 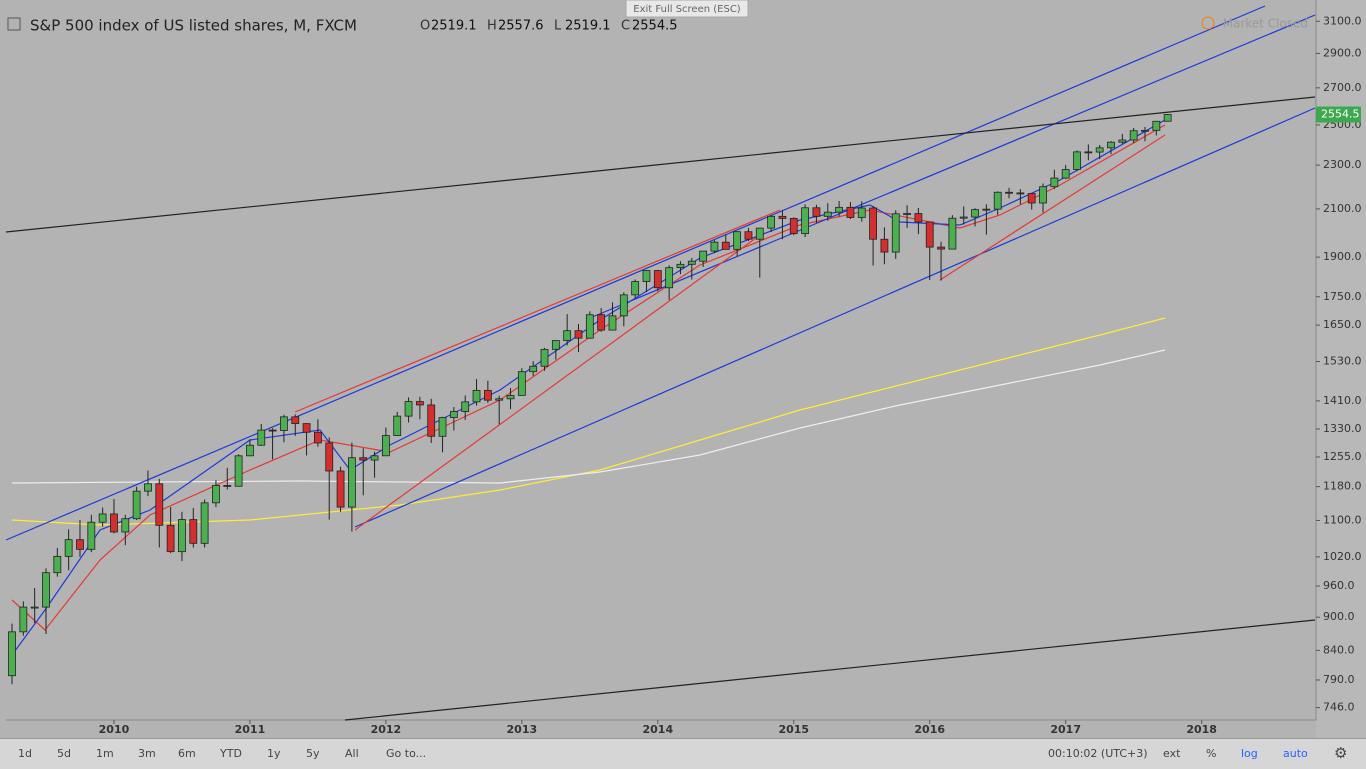 I want to click on y-tick-label: 900.0, so click(x=1339, y=616).